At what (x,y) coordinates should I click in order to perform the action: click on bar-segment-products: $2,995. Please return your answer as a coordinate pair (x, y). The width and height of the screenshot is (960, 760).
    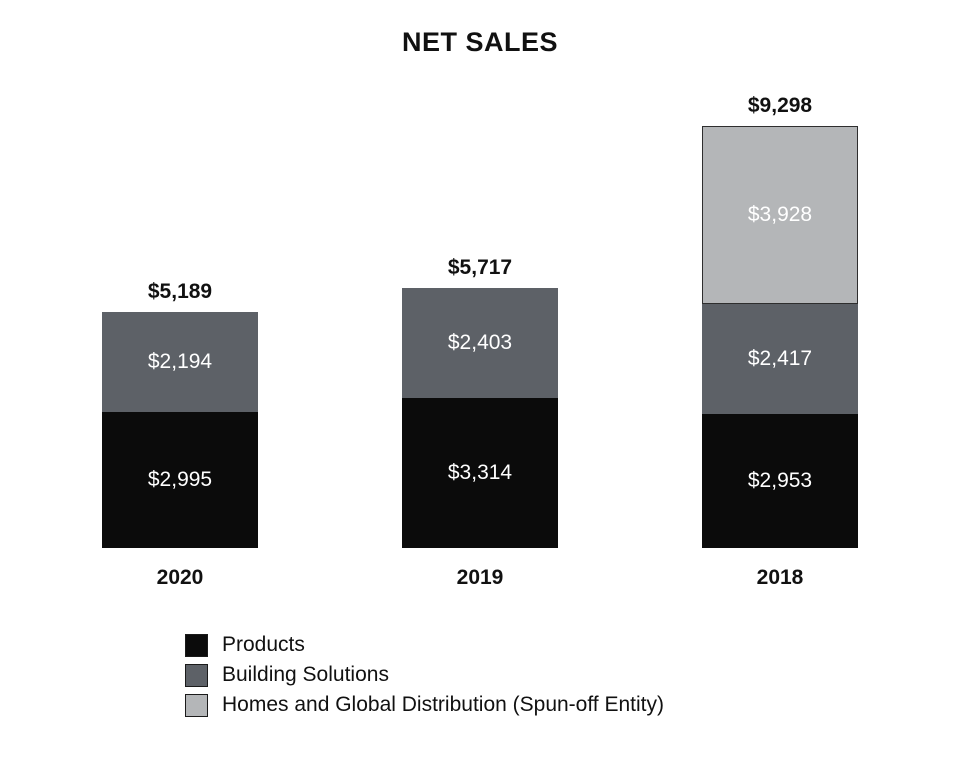
    Looking at the image, I should click on (180, 480).